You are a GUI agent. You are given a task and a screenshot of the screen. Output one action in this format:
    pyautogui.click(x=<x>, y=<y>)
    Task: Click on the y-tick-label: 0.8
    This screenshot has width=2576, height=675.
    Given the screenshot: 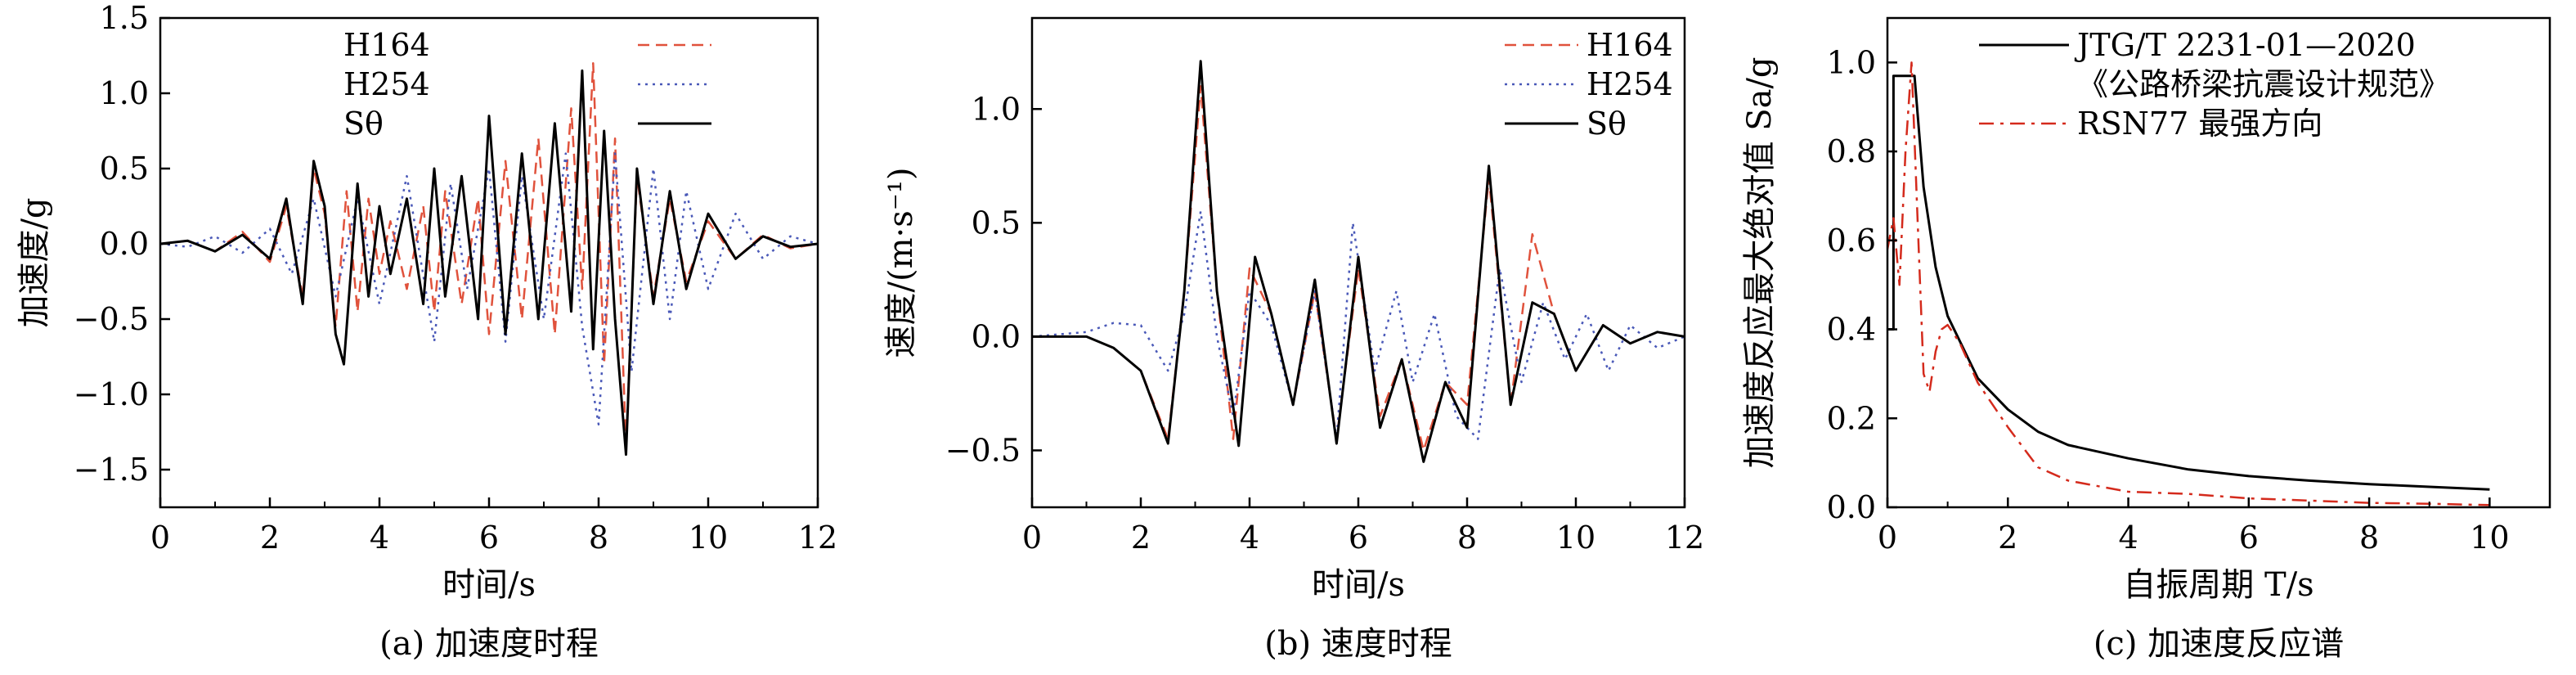 What is the action you would take?
    pyautogui.click(x=1851, y=151)
    